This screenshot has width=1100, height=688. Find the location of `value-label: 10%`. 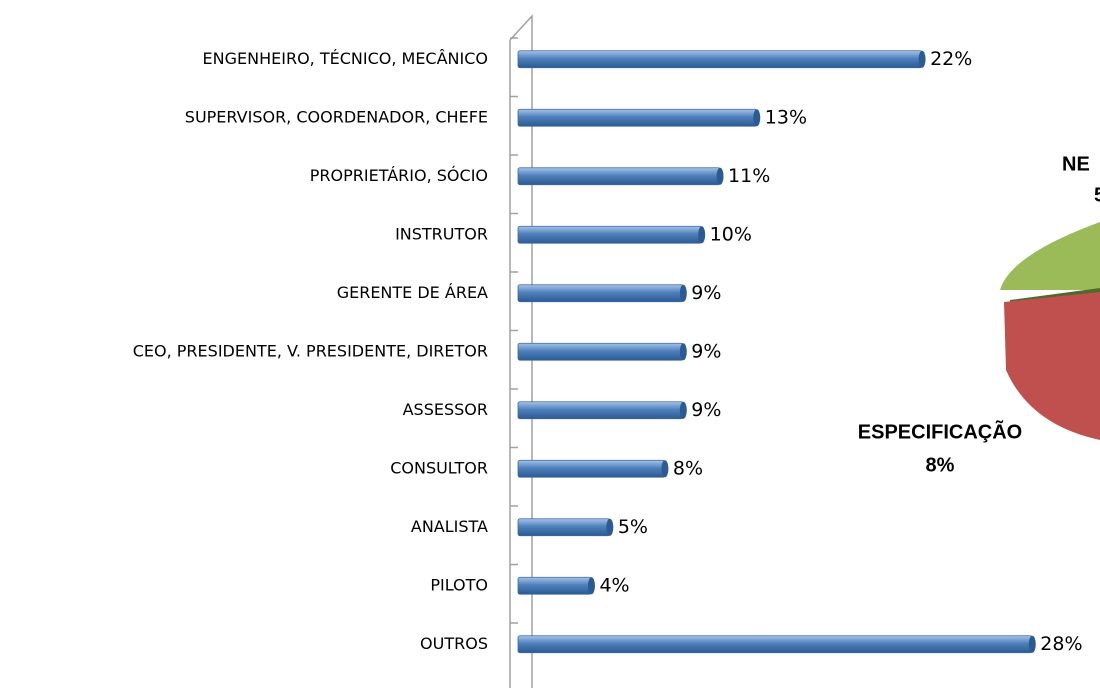

value-label: 10% is located at coordinates (731, 234).